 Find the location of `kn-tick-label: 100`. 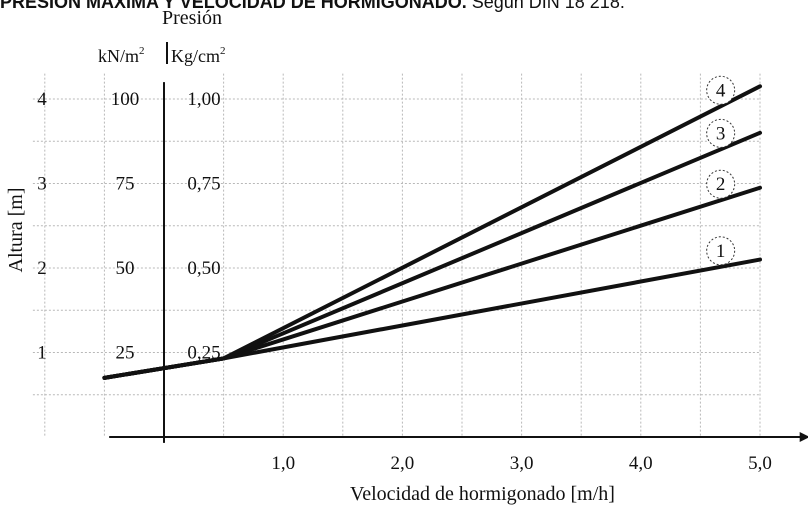

kn-tick-label: 100 is located at coordinates (125, 99).